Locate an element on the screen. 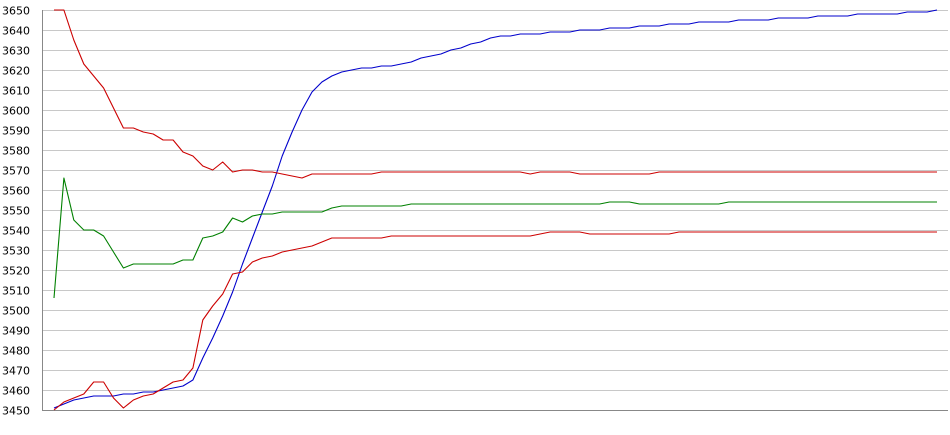 This screenshot has width=950, height=435. y-tick-label: 3550 is located at coordinates (16, 211).